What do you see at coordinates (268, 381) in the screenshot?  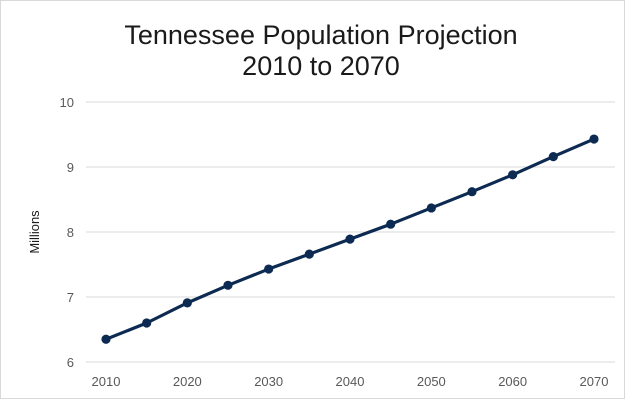 I see `x-tick-label: 2030` at bounding box center [268, 381].